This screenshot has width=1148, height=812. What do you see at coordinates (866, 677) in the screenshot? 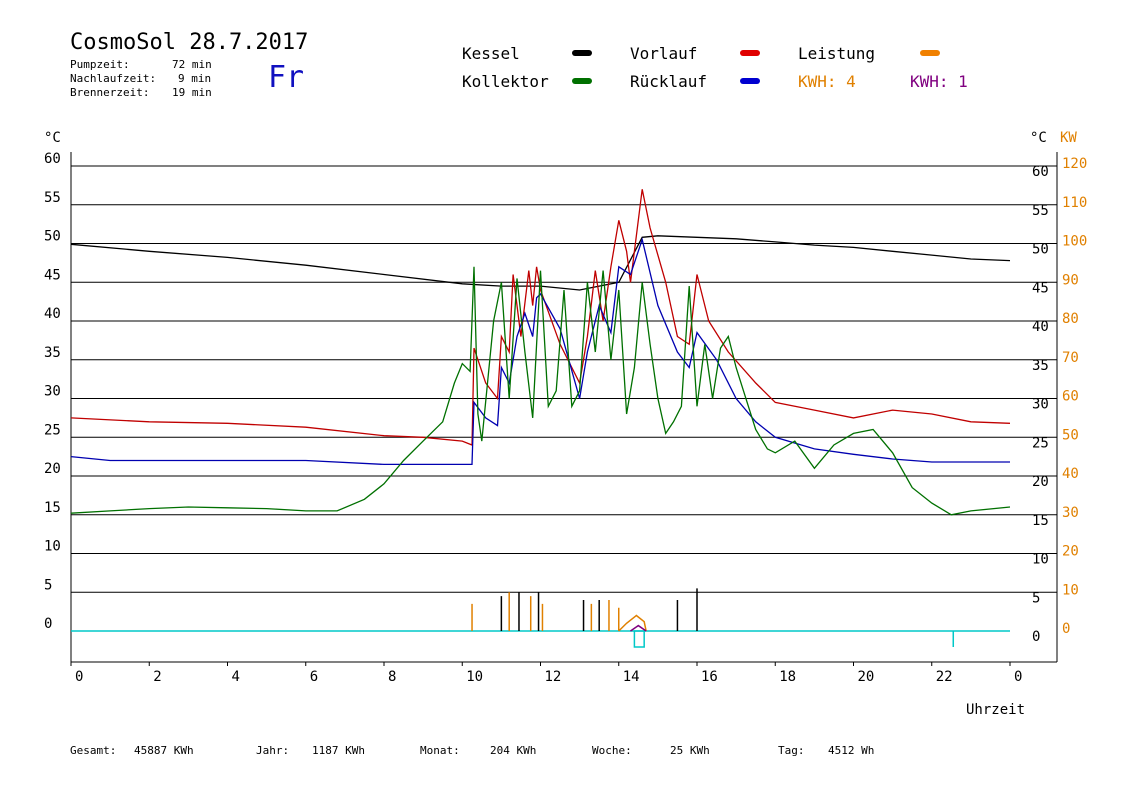
I see `x-tick-label: 20` at bounding box center [866, 677].